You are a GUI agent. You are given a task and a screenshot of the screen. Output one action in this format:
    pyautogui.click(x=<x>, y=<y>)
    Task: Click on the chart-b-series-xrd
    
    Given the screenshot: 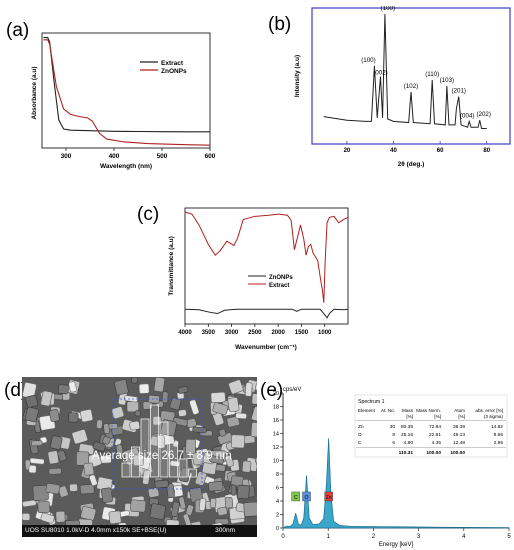 What is the action you would take?
    pyautogui.click(x=405, y=71)
    